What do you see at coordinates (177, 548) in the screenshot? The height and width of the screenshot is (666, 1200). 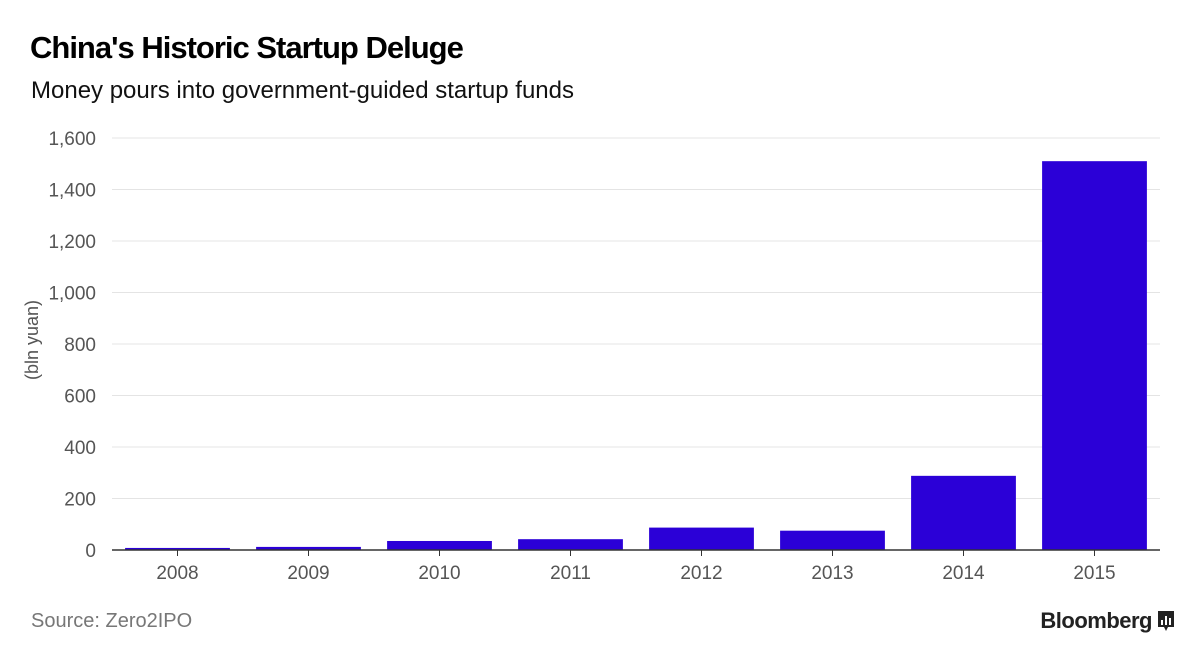 I see `bar-2008` at bounding box center [177, 548].